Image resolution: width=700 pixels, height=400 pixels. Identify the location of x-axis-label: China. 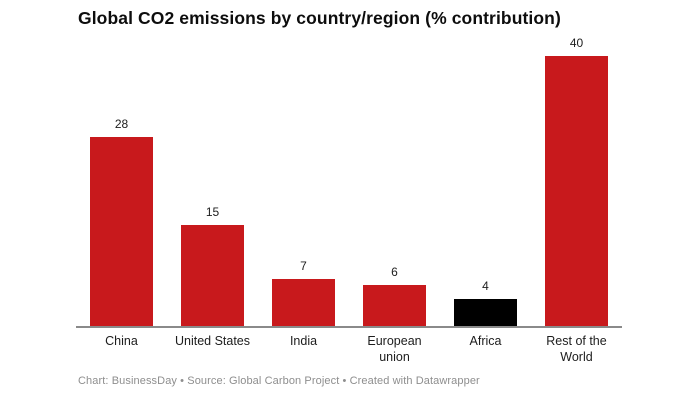
(121, 349).